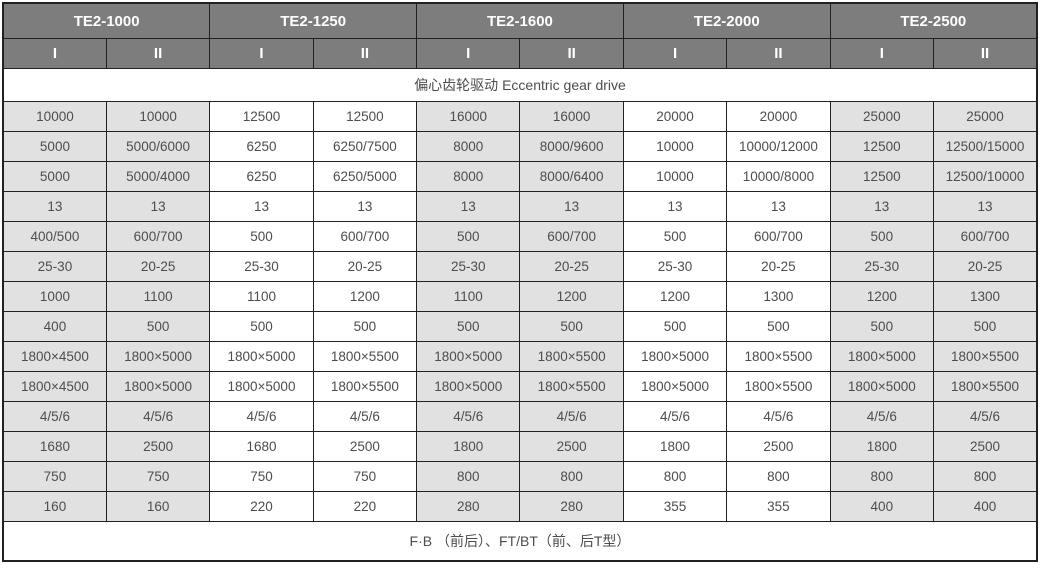 The width and height of the screenshot is (1041, 581). I want to click on spec-cell: 1800, so click(882, 446).